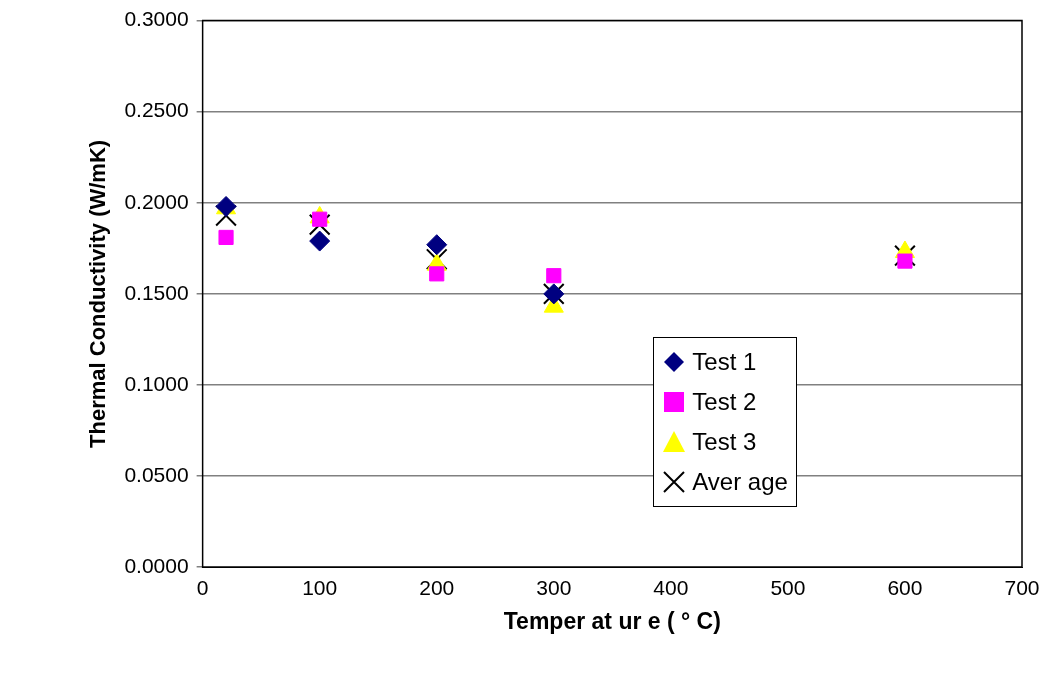 This screenshot has height=677, width=1044. I want to click on y-tick-label: 0.1000, so click(156, 383).